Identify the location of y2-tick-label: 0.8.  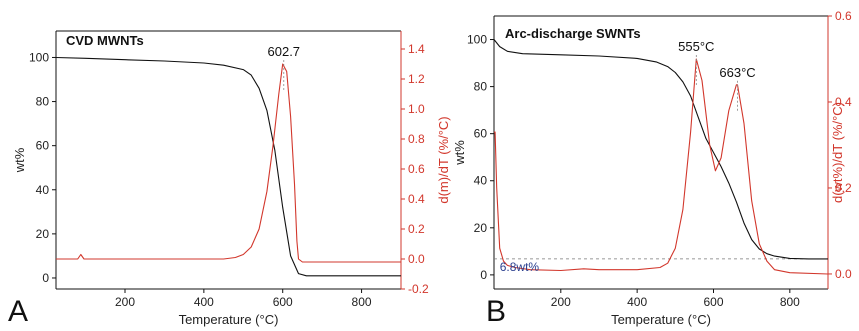
(416, 139).